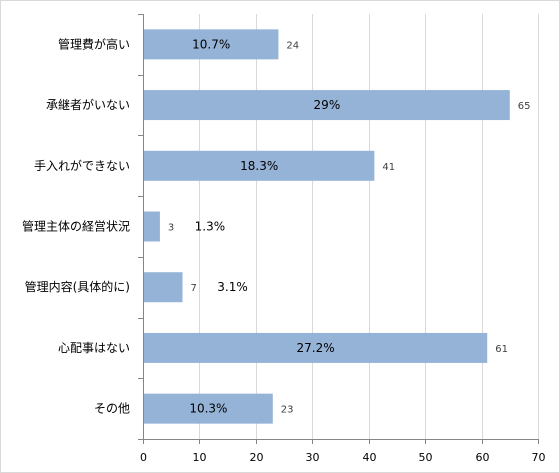 This screenshot has height=473, width=560. I want to click on category-label: 管理費が高い, so click(94, 43).